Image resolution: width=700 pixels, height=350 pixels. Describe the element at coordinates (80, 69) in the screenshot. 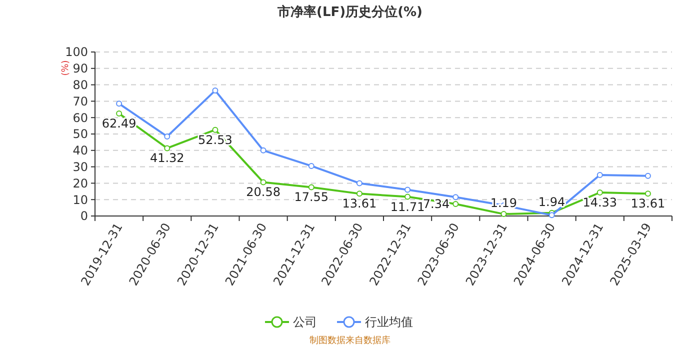

I see `y-tick-label: 90` at that location.